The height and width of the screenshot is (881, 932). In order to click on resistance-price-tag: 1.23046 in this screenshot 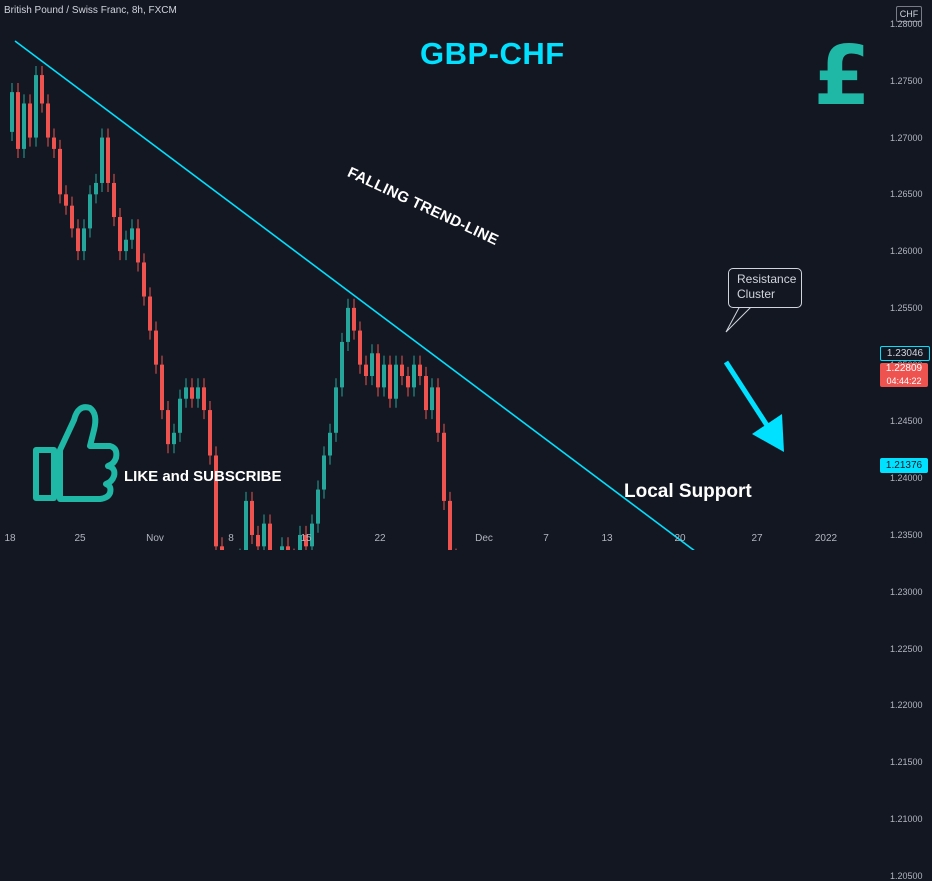, I will do `click(905, 353)`.